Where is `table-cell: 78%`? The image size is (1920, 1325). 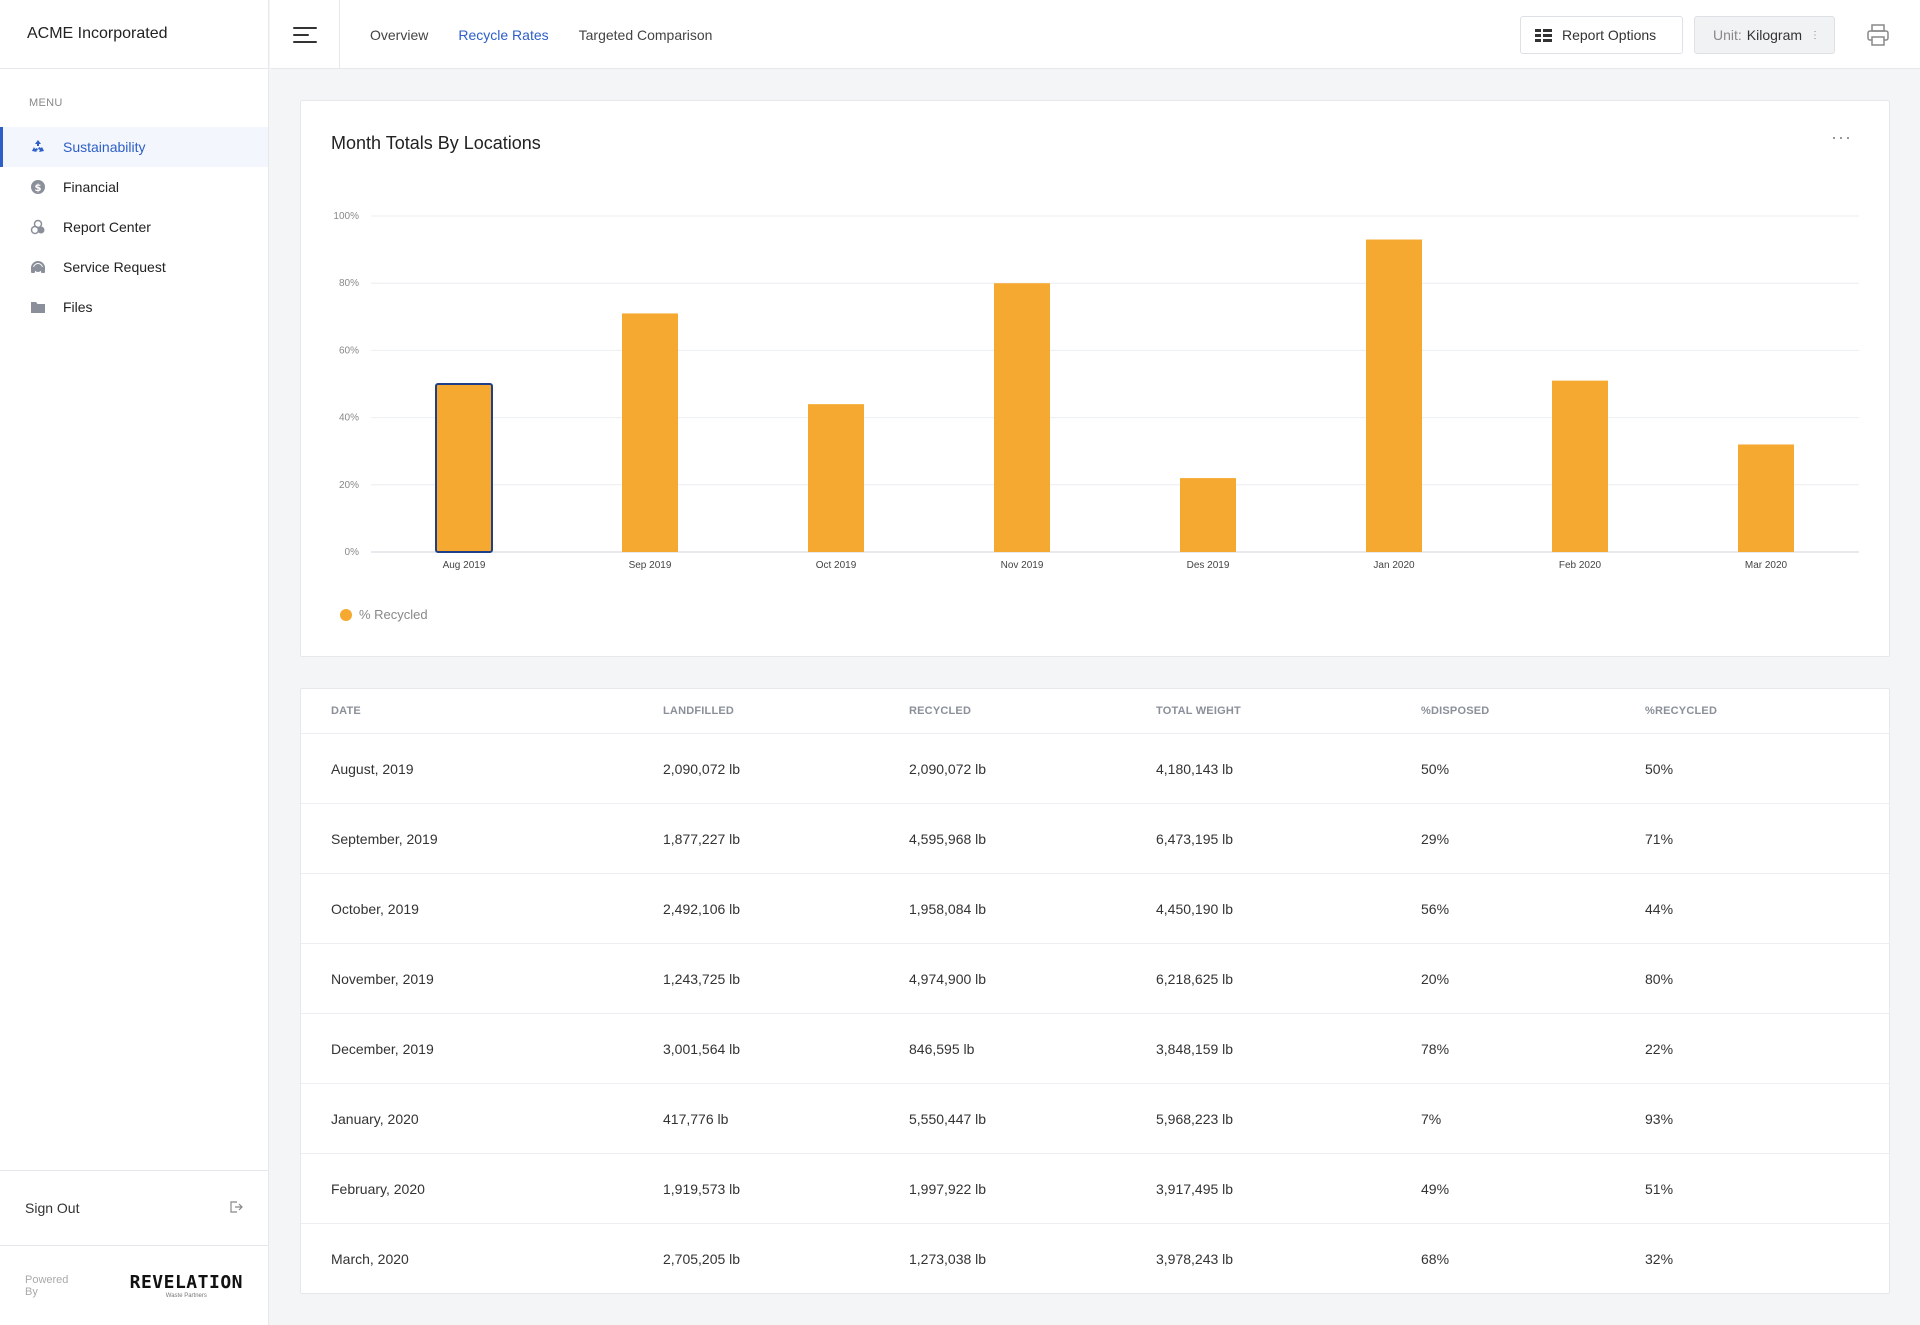
table-cell: 78% is located at coordinates (1435, 1049).